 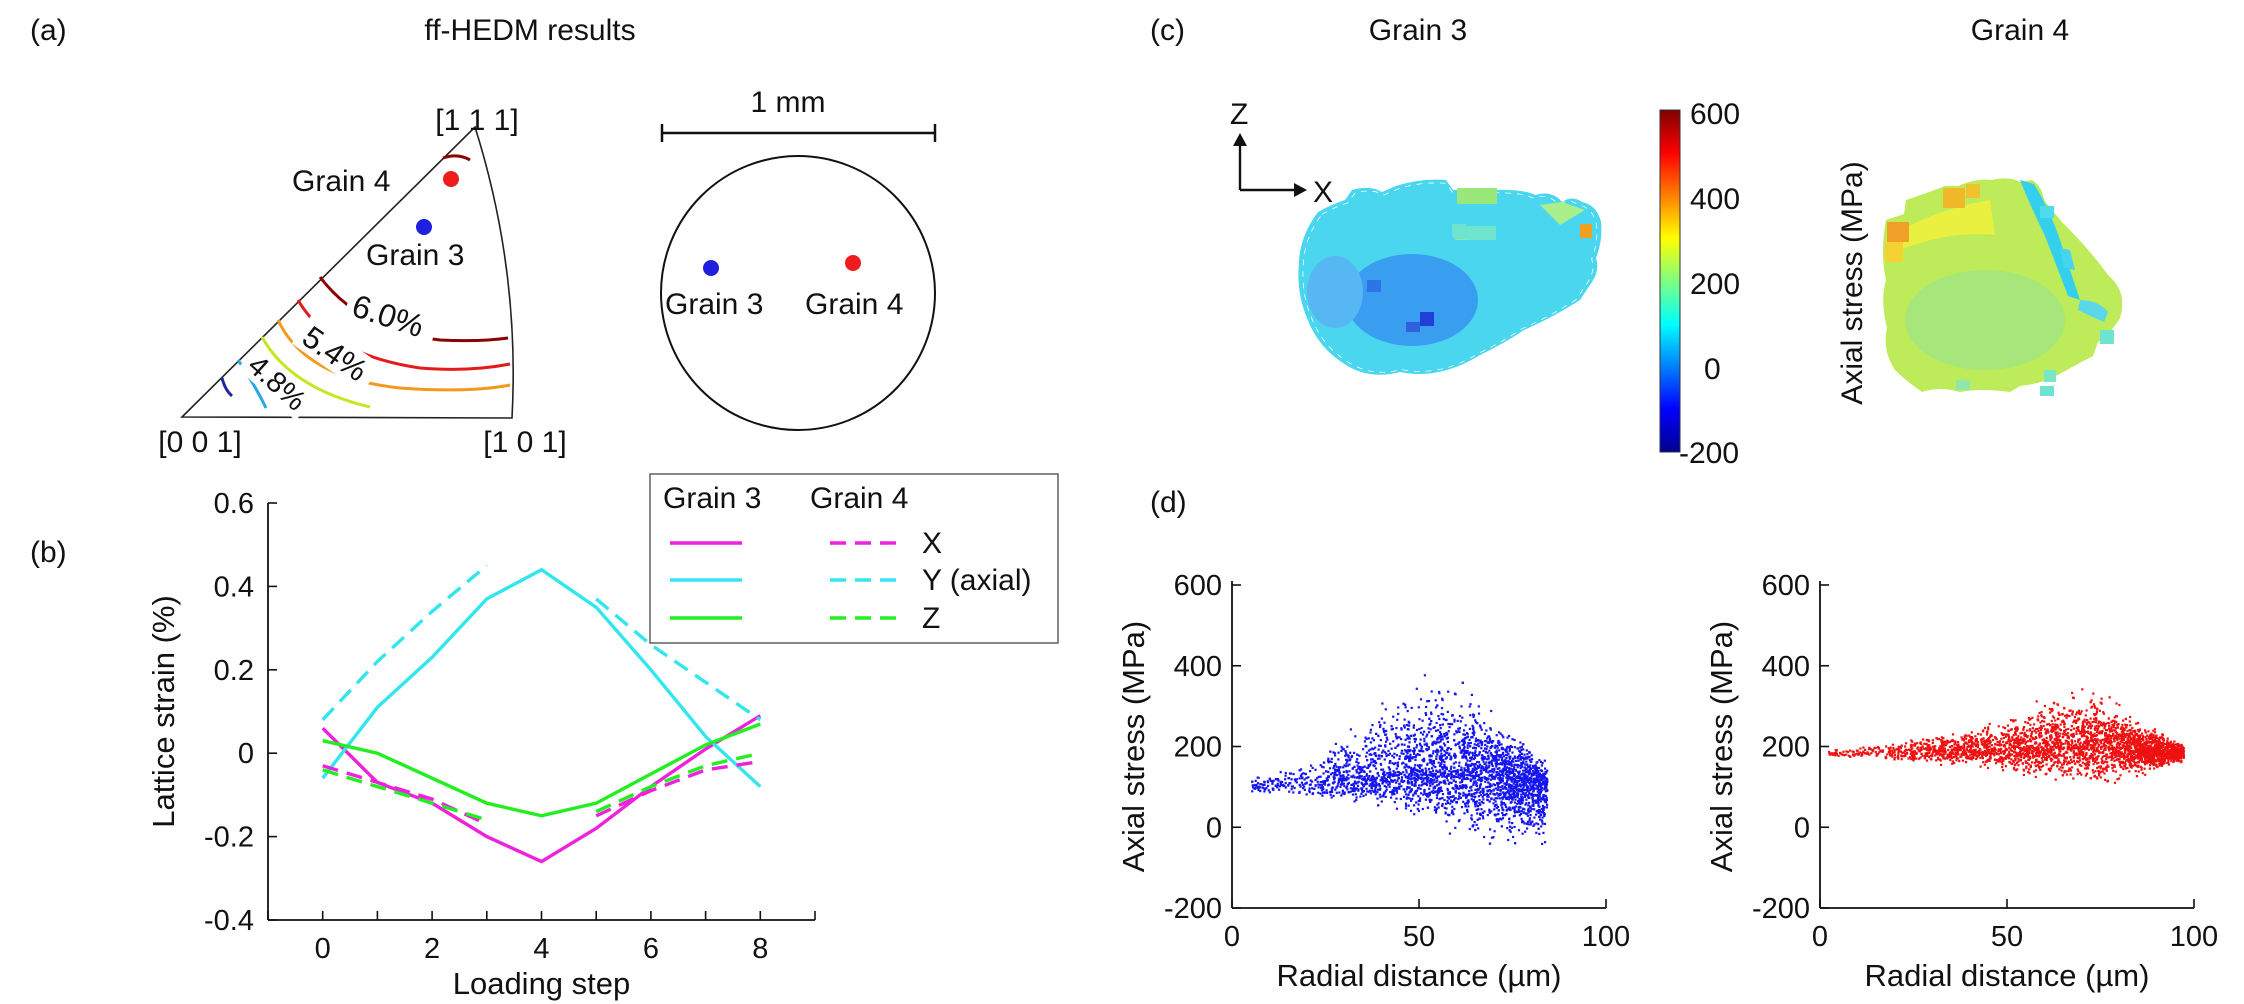 I want to click on y-tick-label: 400, so click(x=1198, y=667).